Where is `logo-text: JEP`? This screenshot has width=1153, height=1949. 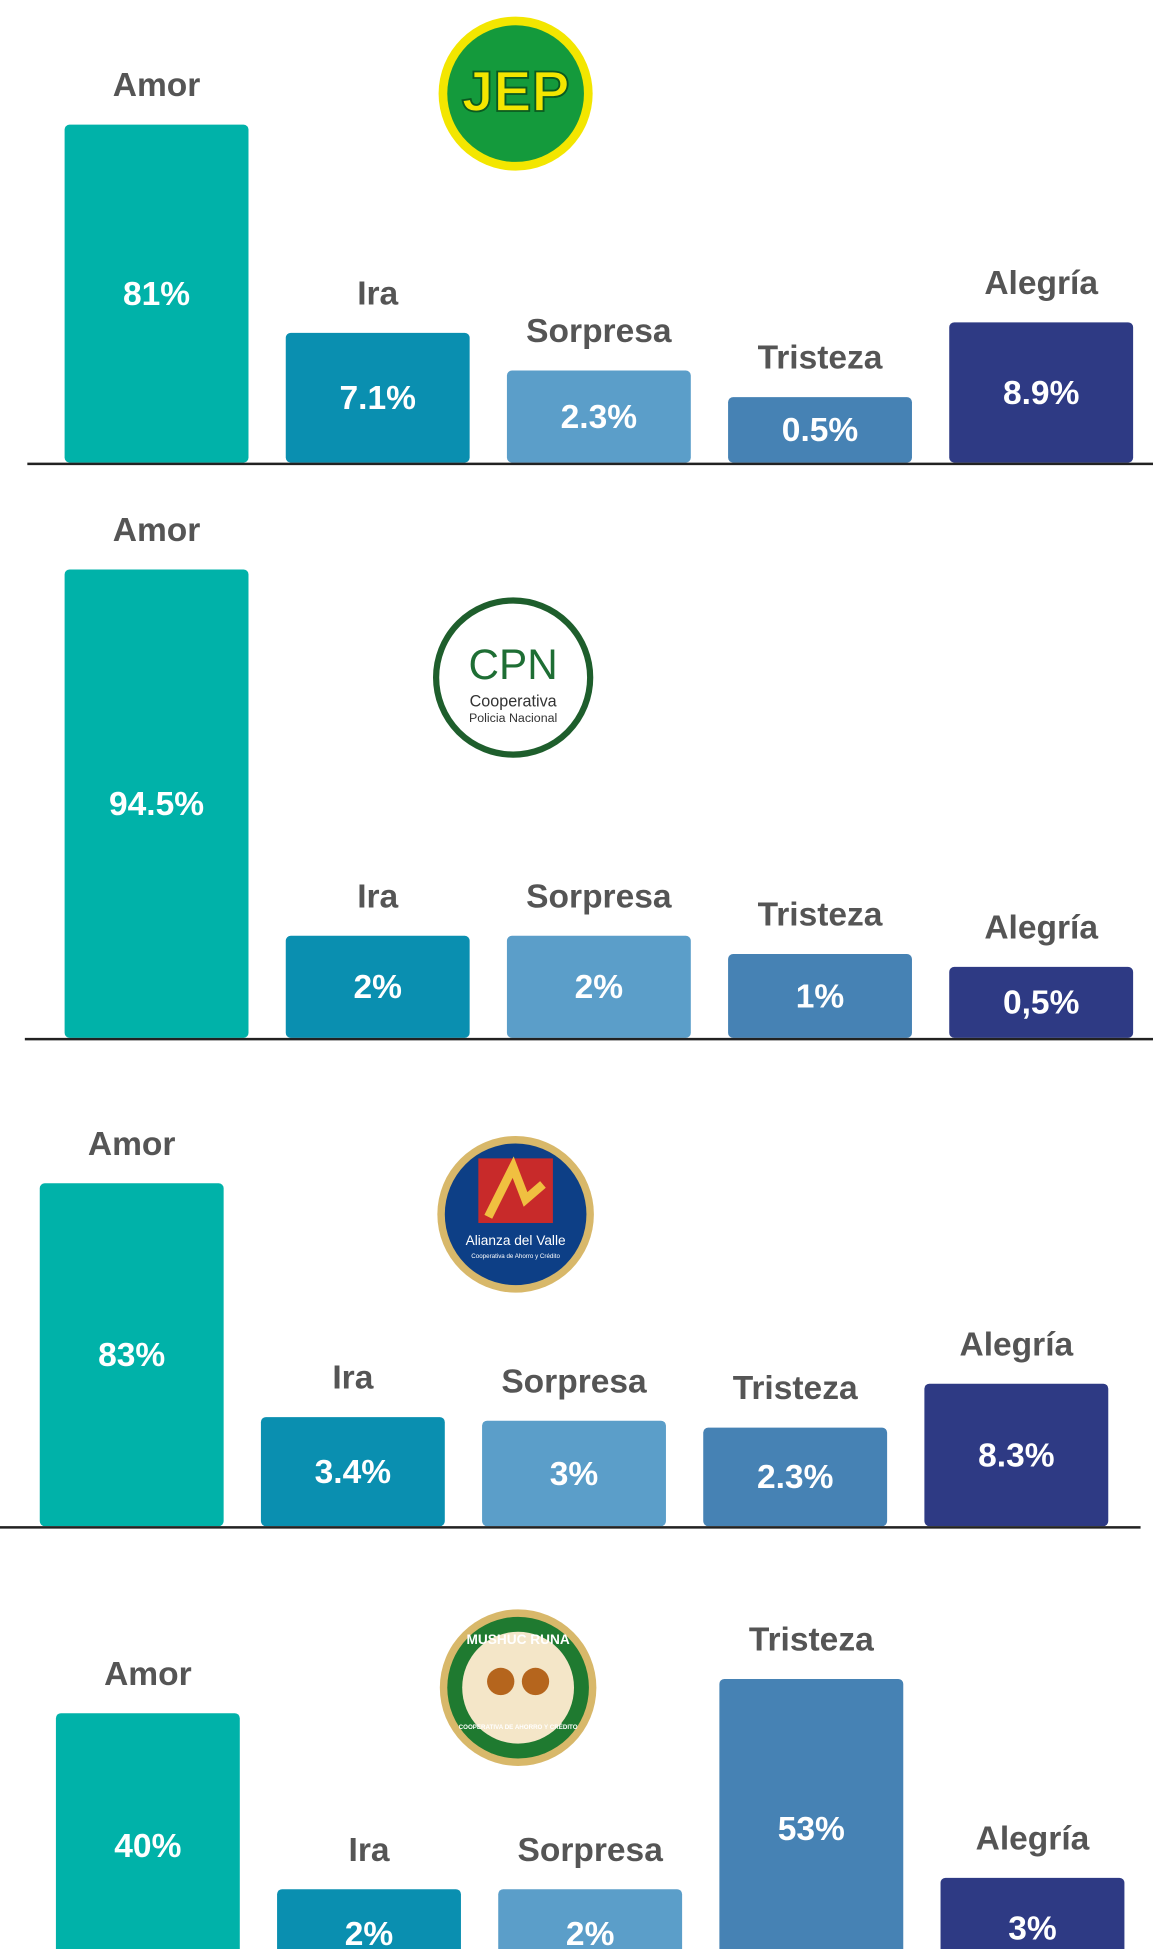 logo-text: JEP is located at coordinates (516, 92).